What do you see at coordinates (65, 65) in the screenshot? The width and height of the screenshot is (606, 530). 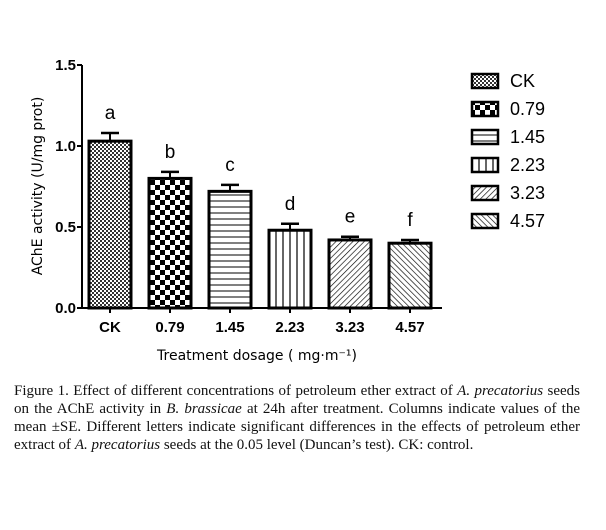 I see `y-tick-label: 1.5` at bounding box center [65, 65].